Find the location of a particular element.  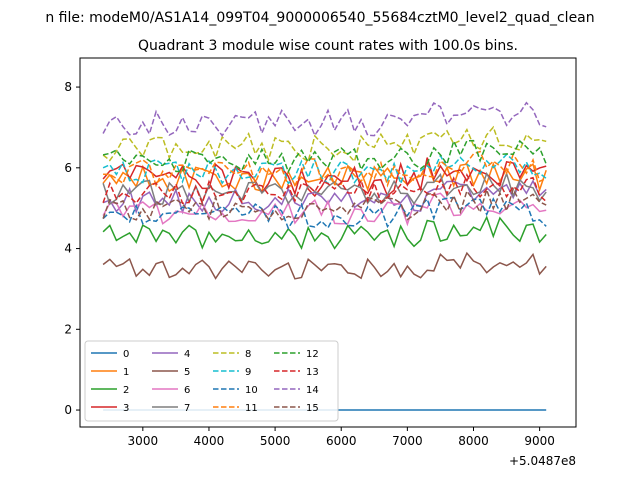

x-tick-label: 5000 is located at coordinates (275, 441).